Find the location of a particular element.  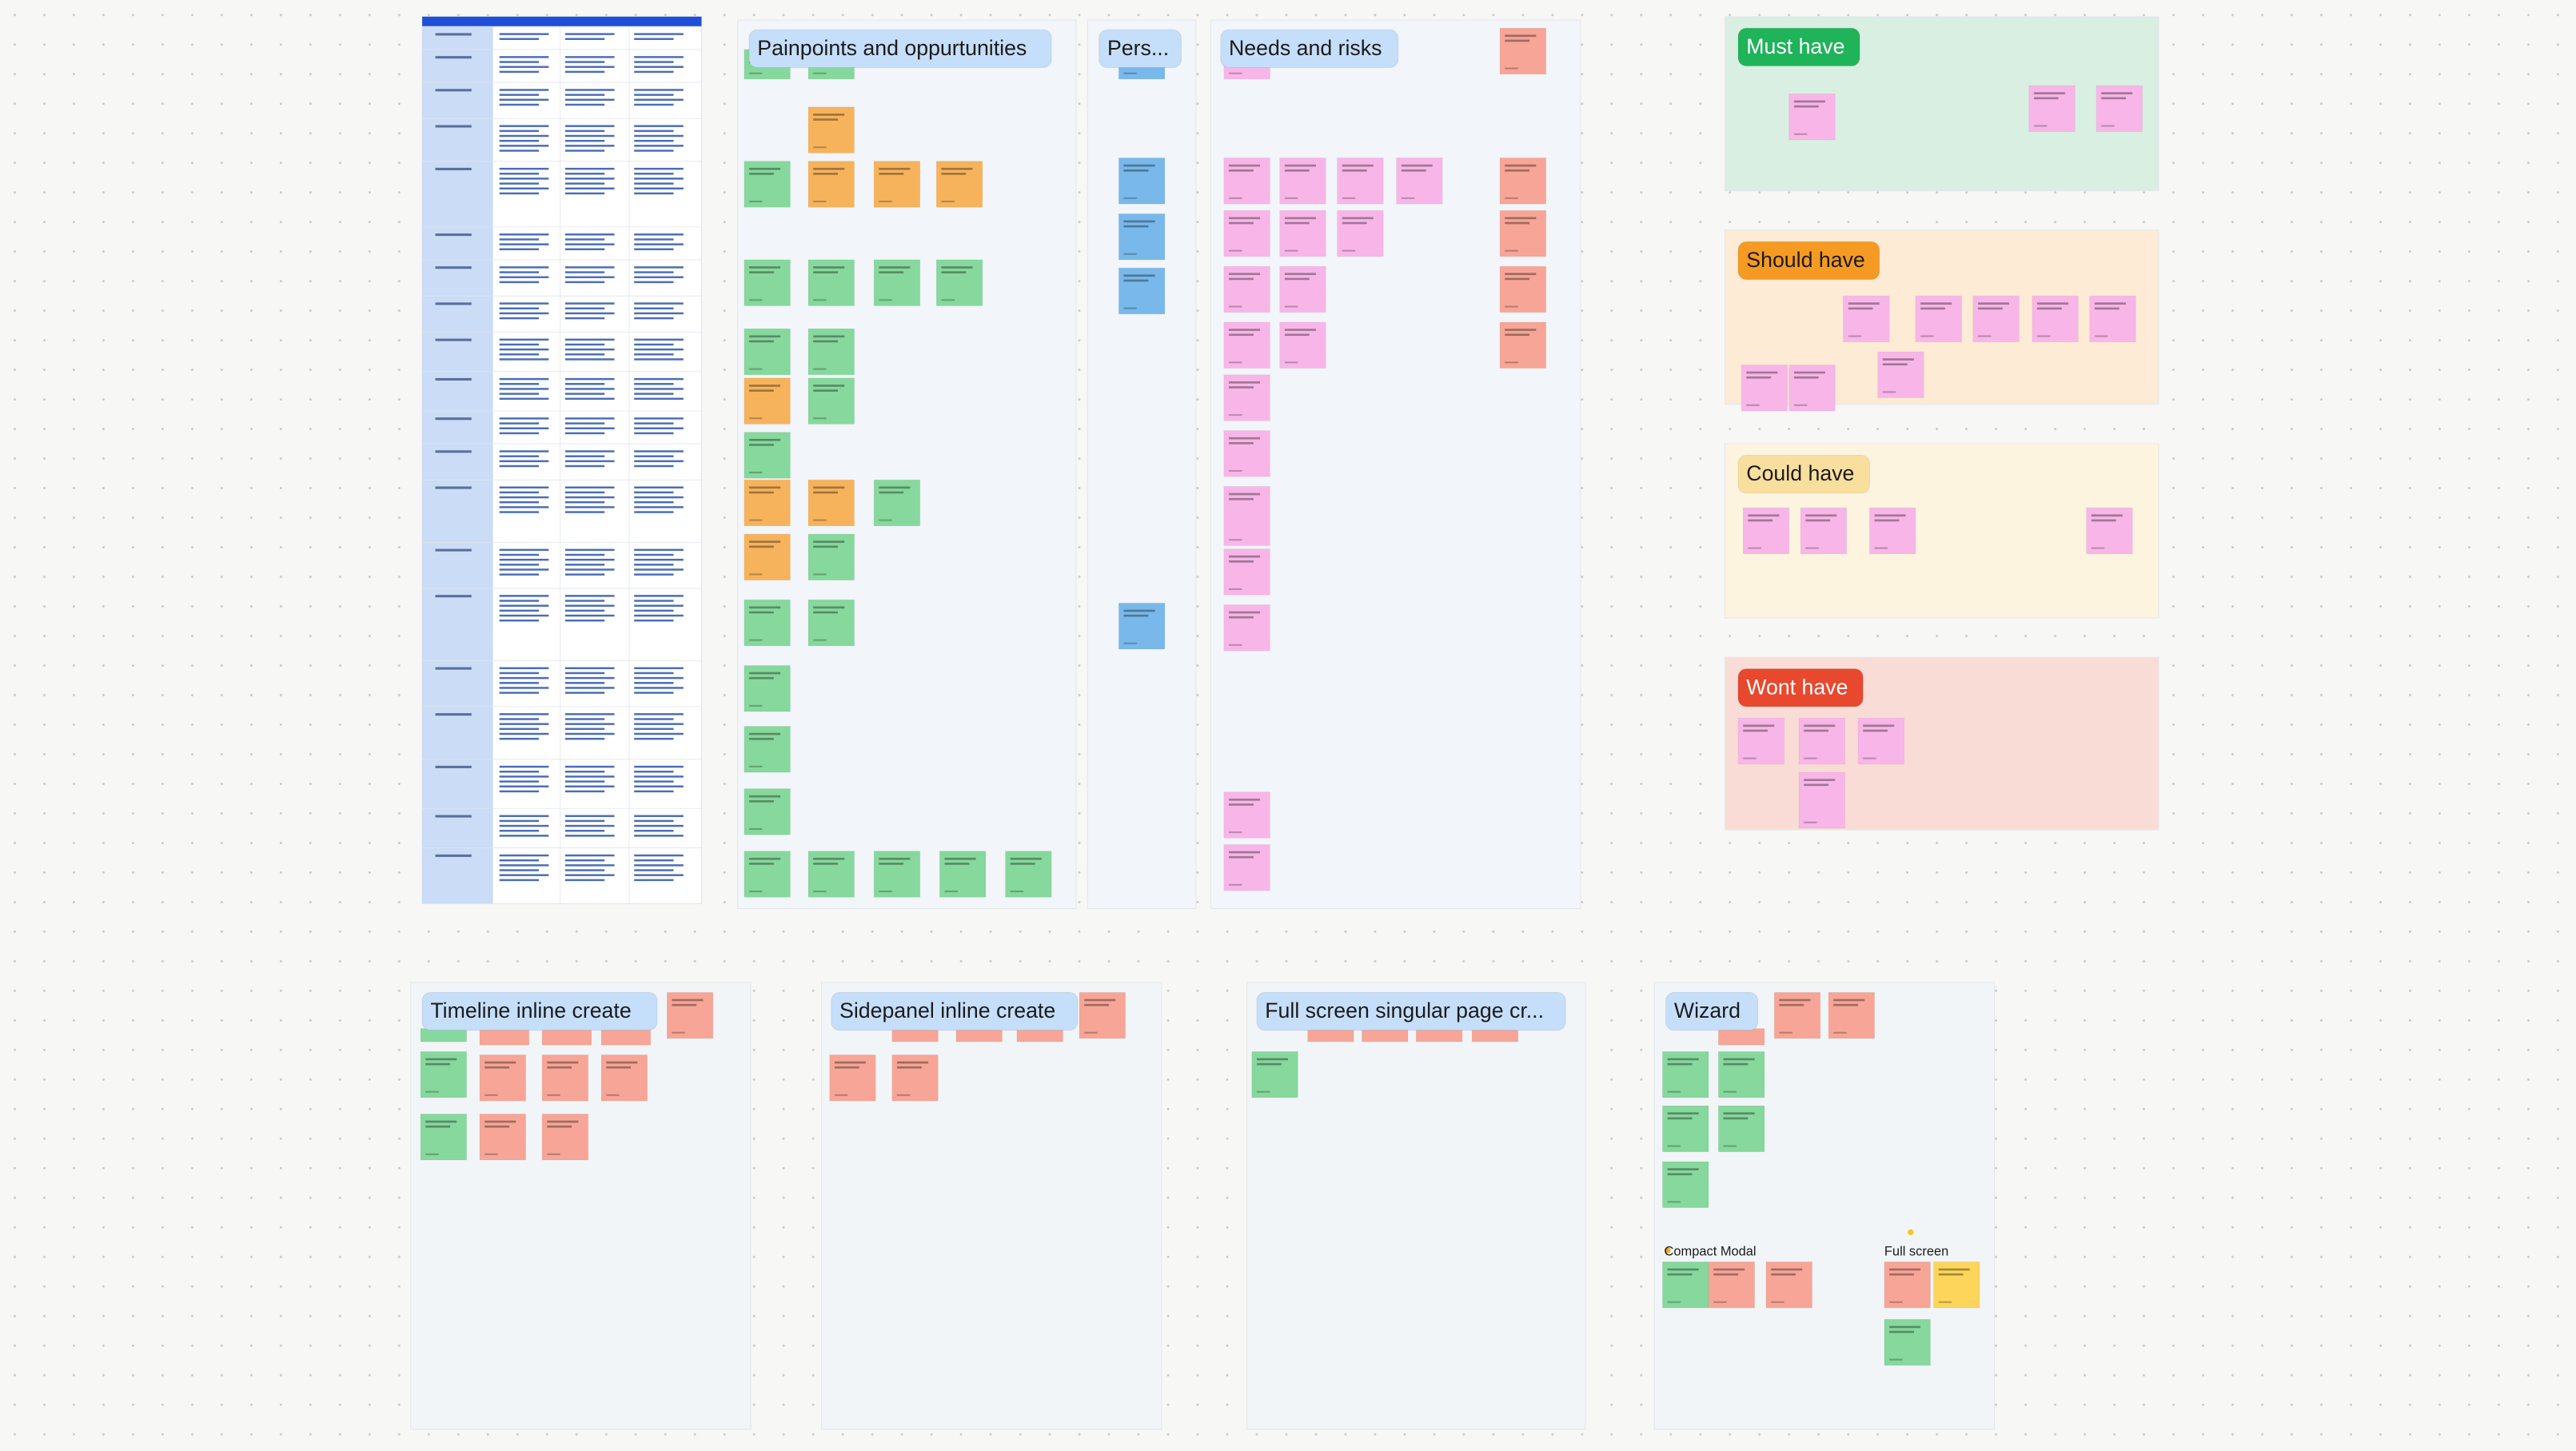

frame-title: Needs and risks is located at coordinates (1305, 48).